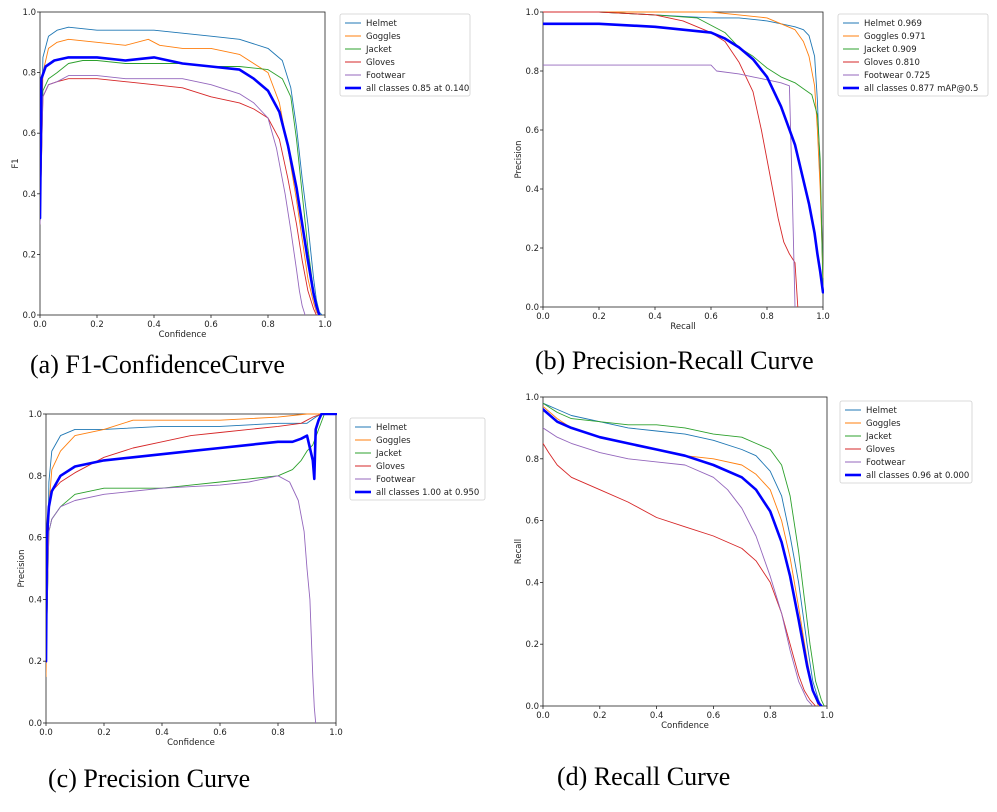  Describe the element at coordinates (770, 716) in the screenshot. I see `recall-xtick-label: 0.8` at that location.